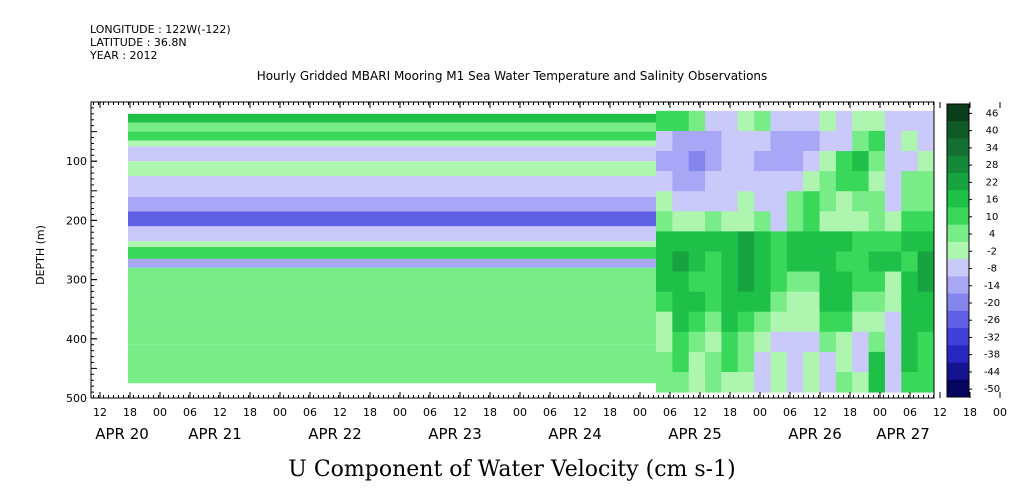 This screenshot has width=1009, height=504. What do you see at coordinates (992, 320) in the screenshot?
I see `colorbar-label: -26` at bounding box center [992, 320].